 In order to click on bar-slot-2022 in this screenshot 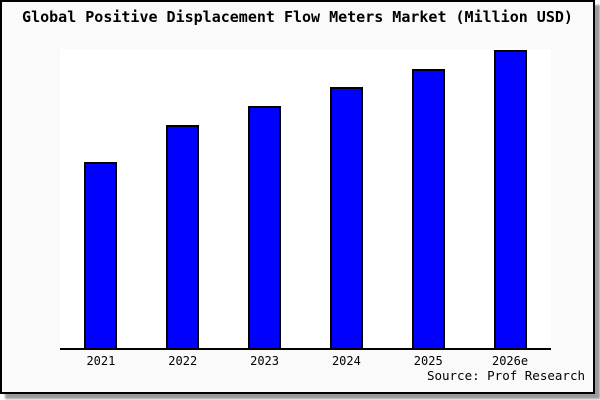, I will do `click(183, 236)`.